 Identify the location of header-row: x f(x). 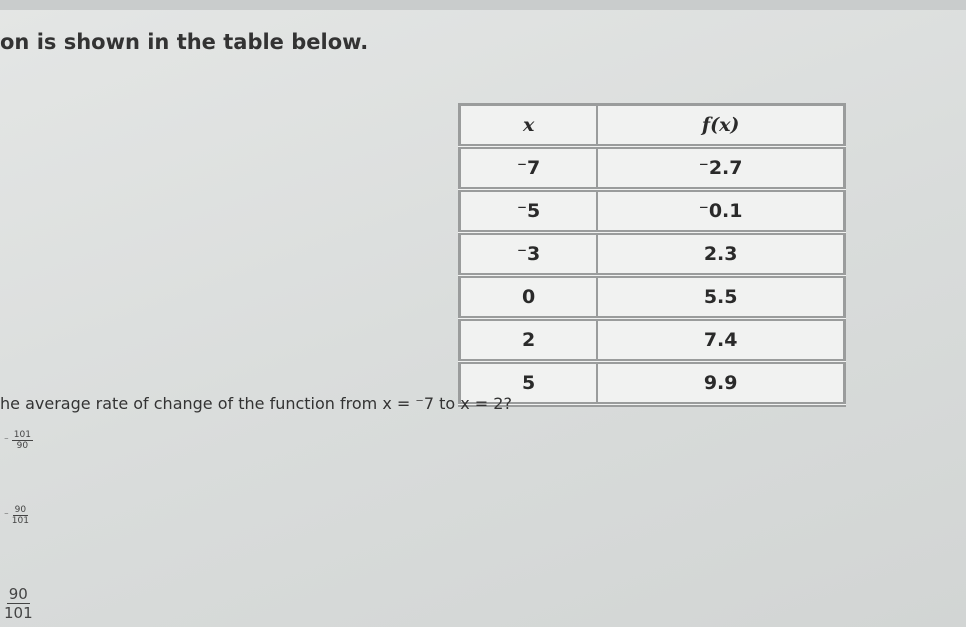
(652, 126).